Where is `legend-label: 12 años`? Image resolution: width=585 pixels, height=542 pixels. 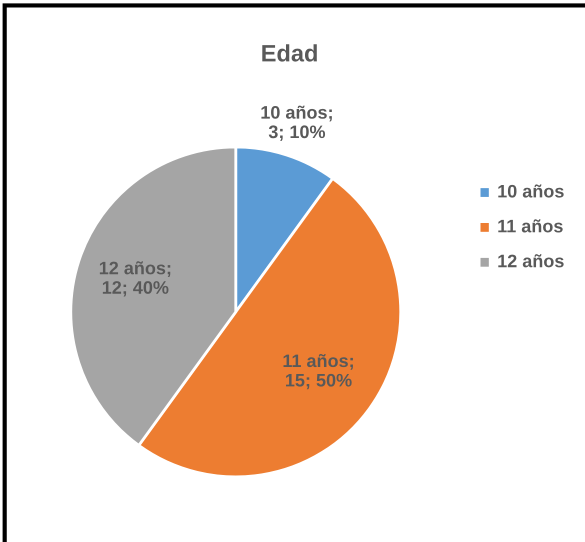
legend-label: 12 años is located at coordinates (531, 261).